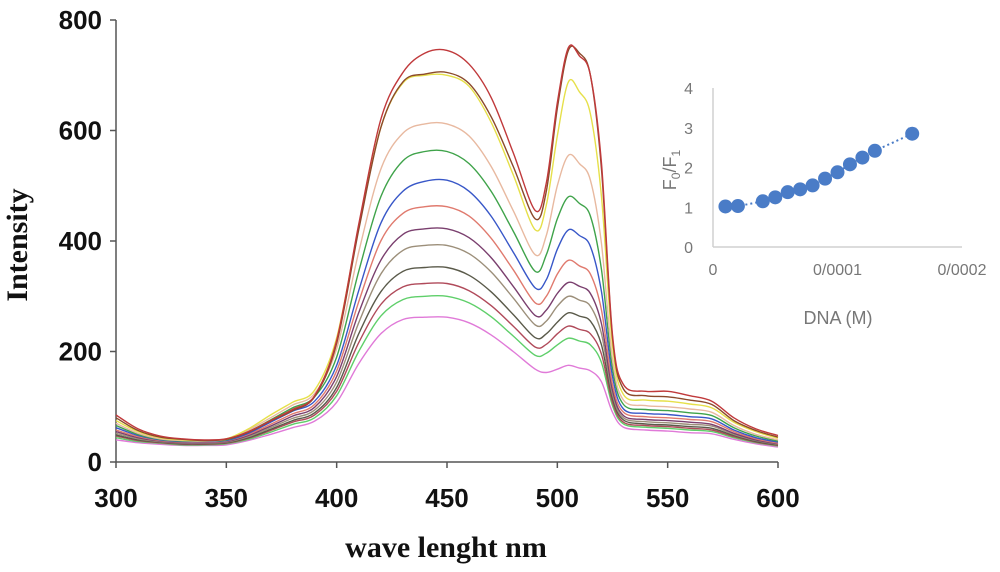 The height and width of the screenshot is (572, 1000). Describe the element at coordinates (446, 498) in the screenshot. I see `main-x-tick-label: 450` at that location.